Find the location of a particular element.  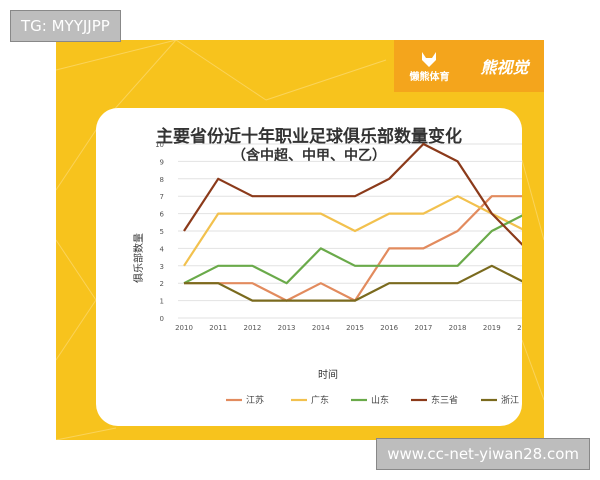

y-tick-label: 1 is located at coordinates (162, 302).